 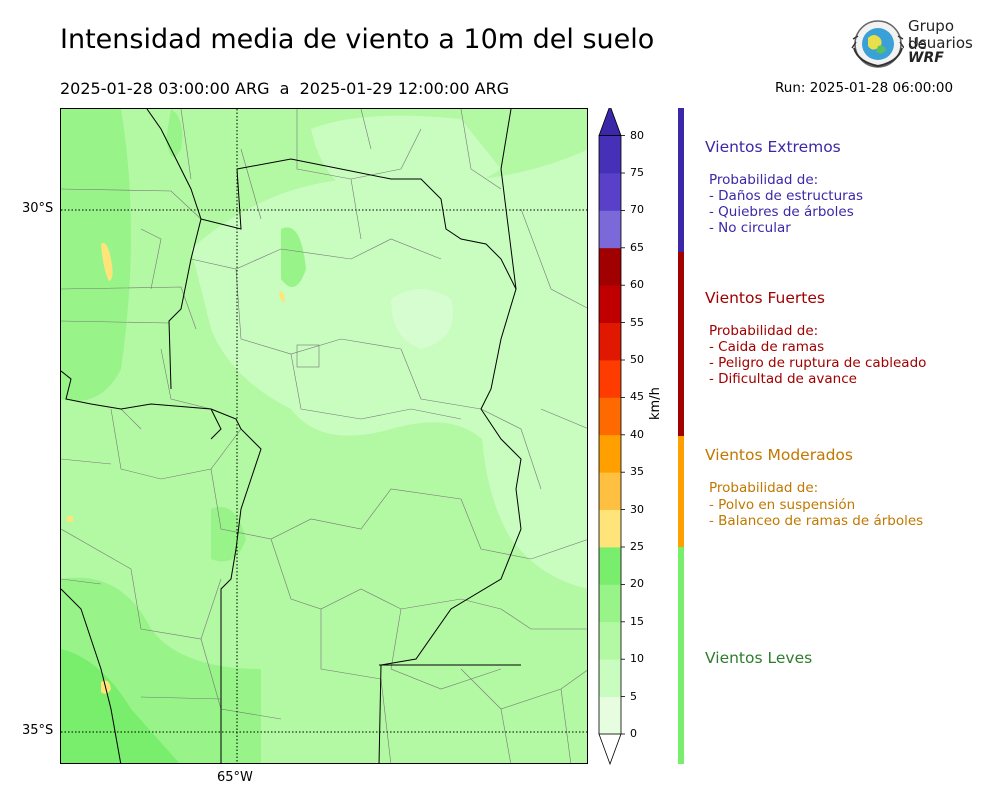 I want to click on model-run: Run: 2025-01-28 06:00:00, so click(x=864, y=88).